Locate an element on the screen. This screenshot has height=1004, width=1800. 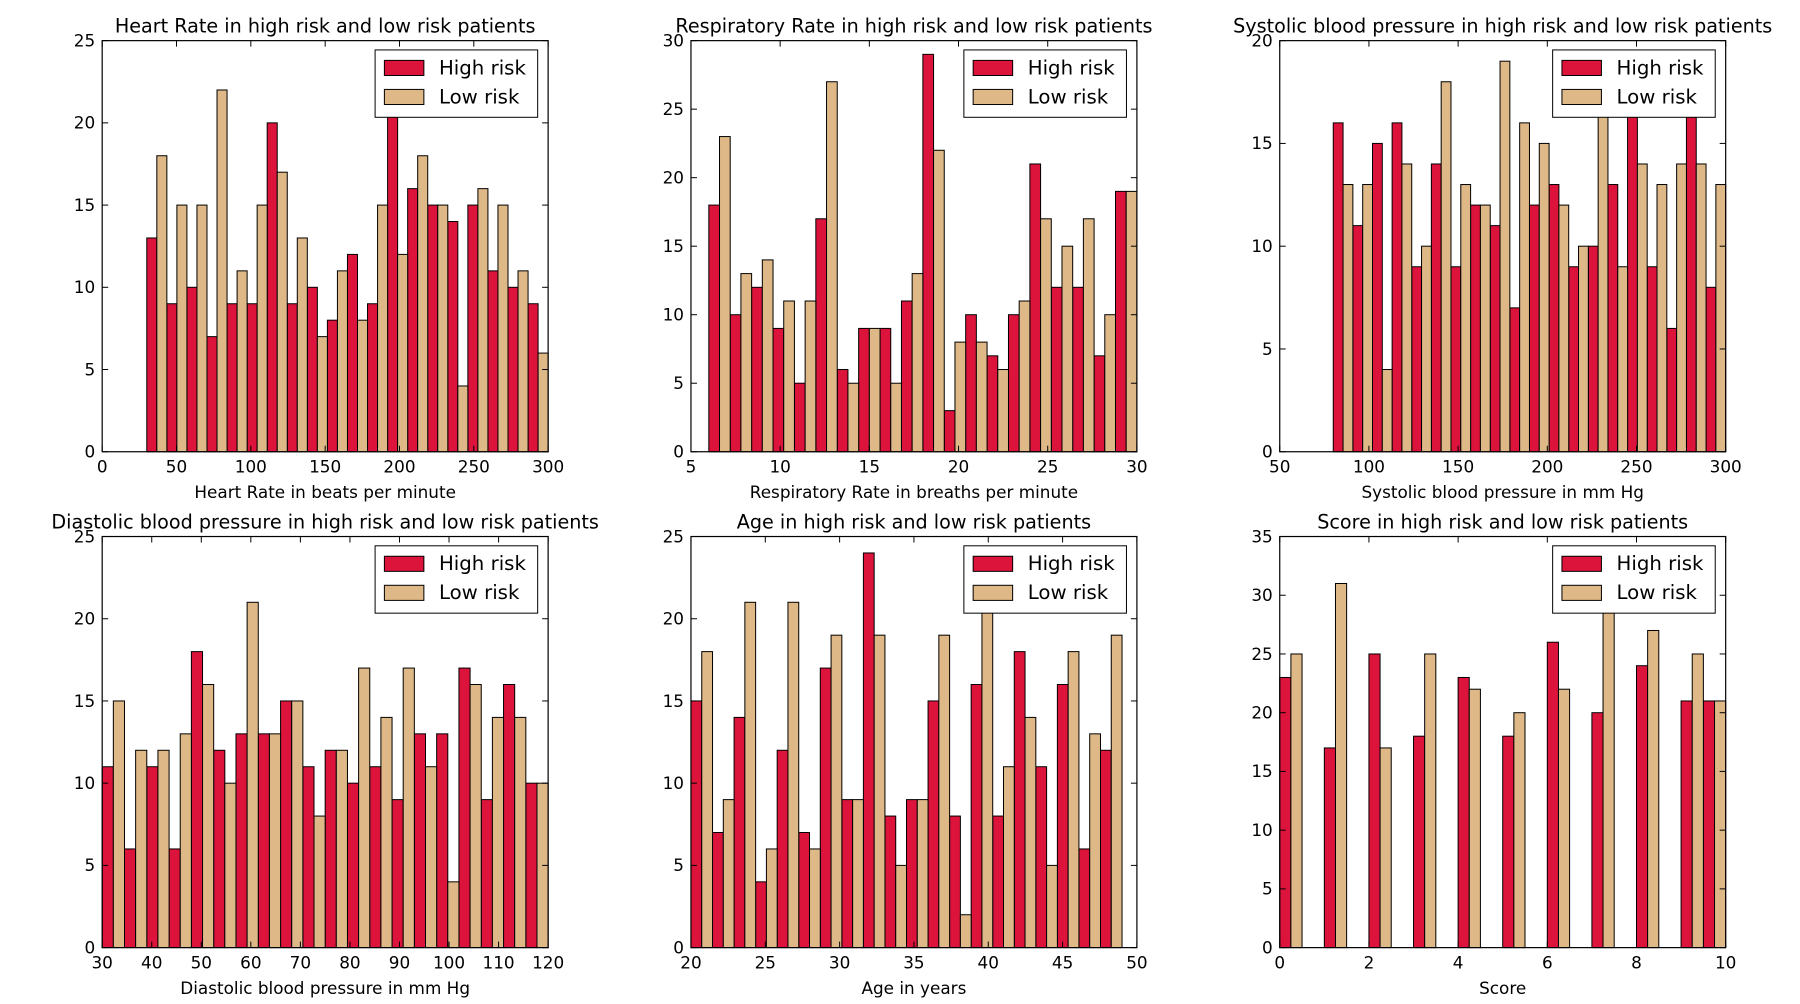
x-tick-label: 35 is located at coordinates (913, 963).